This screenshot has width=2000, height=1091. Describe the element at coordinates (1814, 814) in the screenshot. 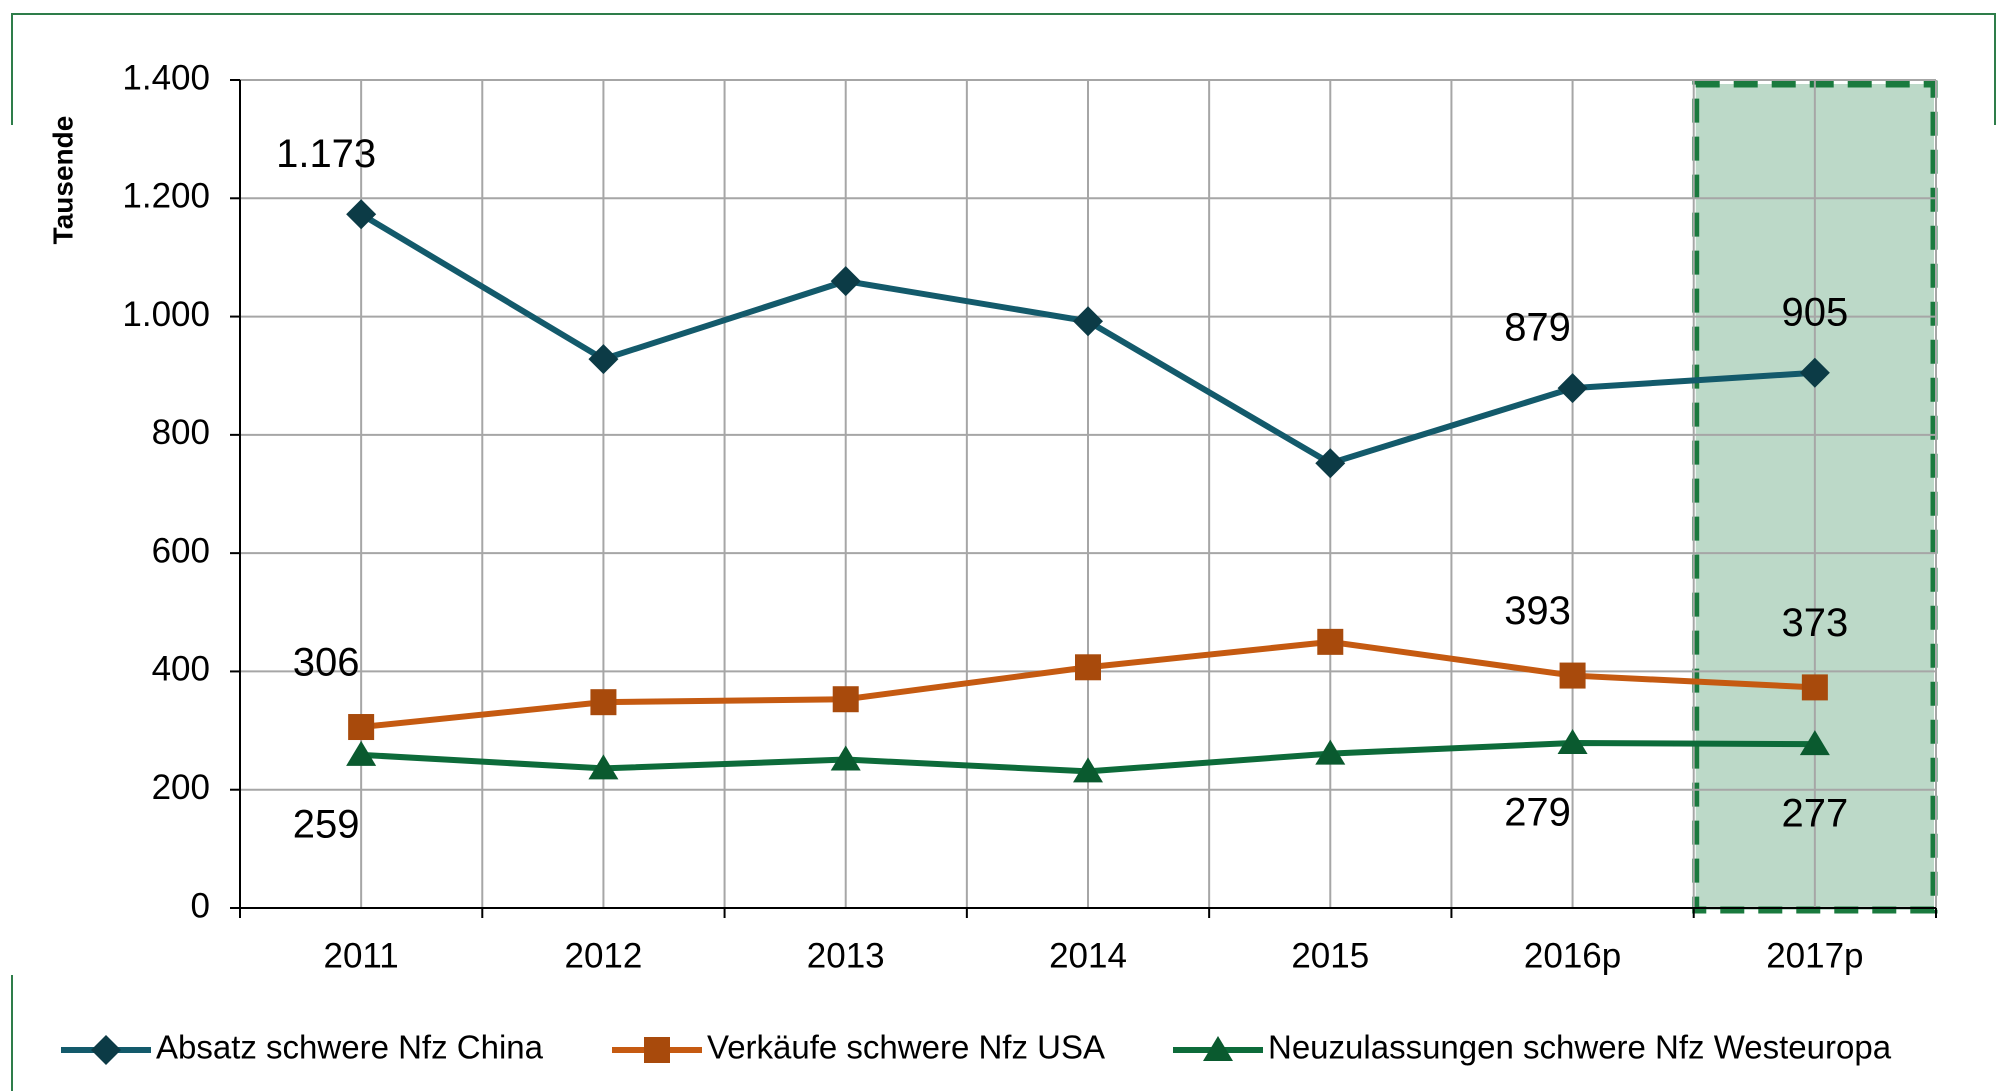

I see `data-label: 277` at that location.